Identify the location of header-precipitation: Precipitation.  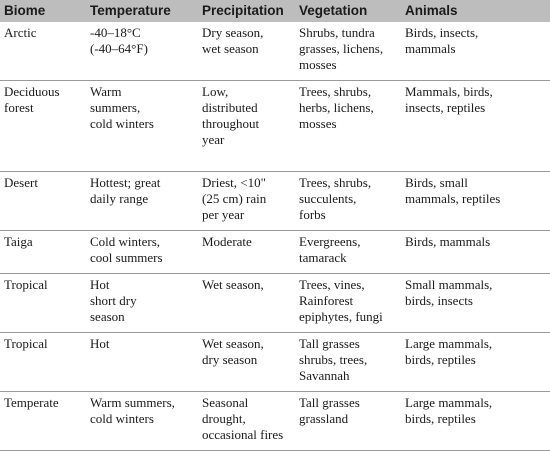
(246, 11).